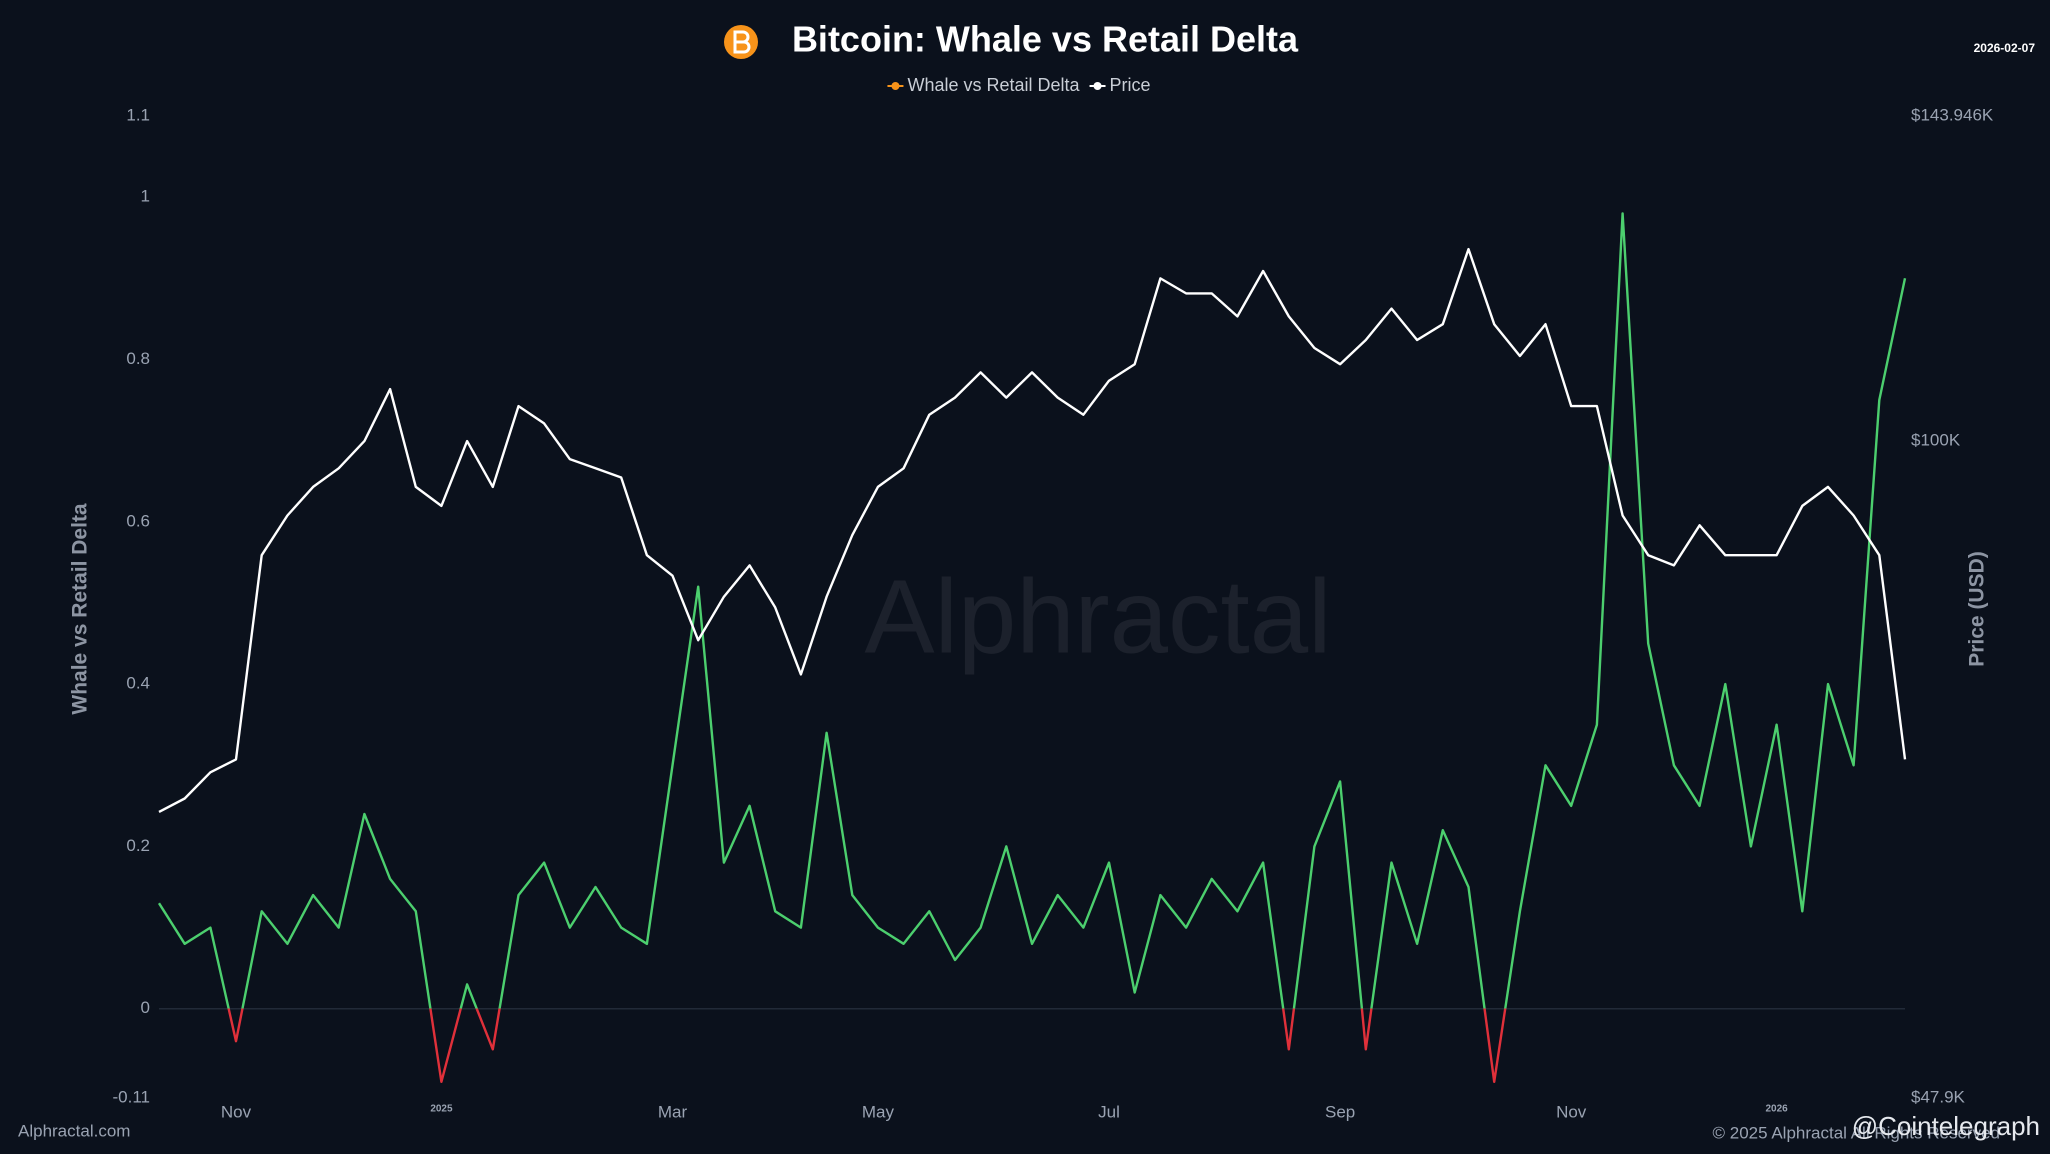 The height and width of the screenshot is (1154, 2050). What do you see at coordinates (1938, 1096) in the screenshot?
I see `y2-tick-label: $47.9K` at bounding box center [1938, 1096].